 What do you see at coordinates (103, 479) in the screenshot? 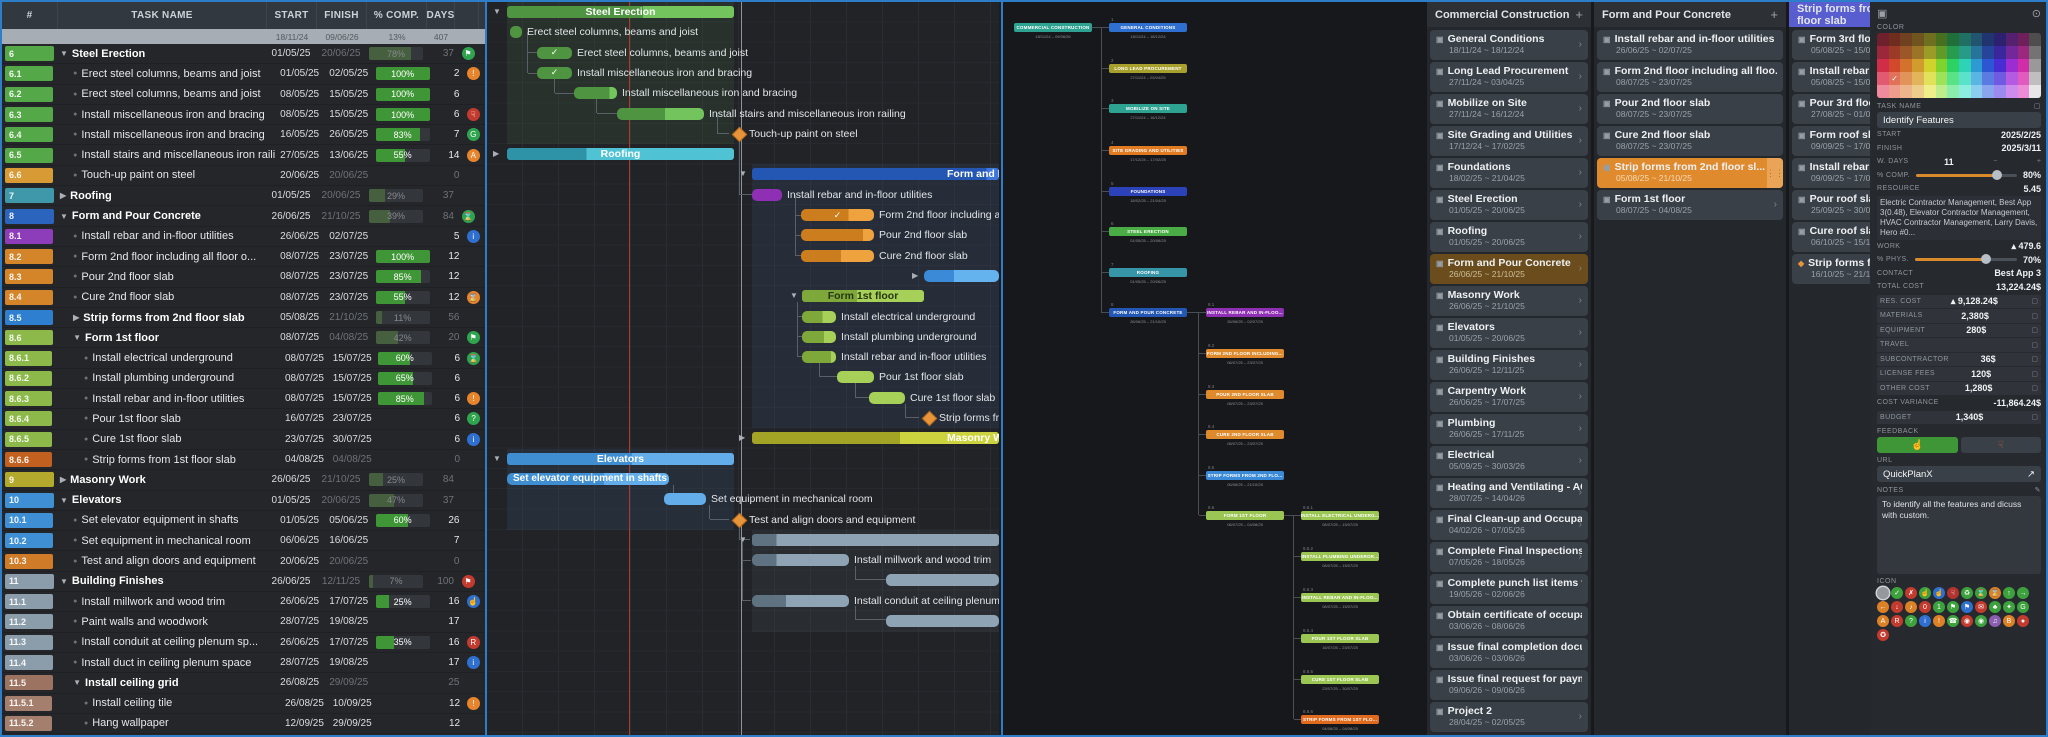
I see `task-name-cell: ▶ Masonry Work` at bounding box center [103, 479].